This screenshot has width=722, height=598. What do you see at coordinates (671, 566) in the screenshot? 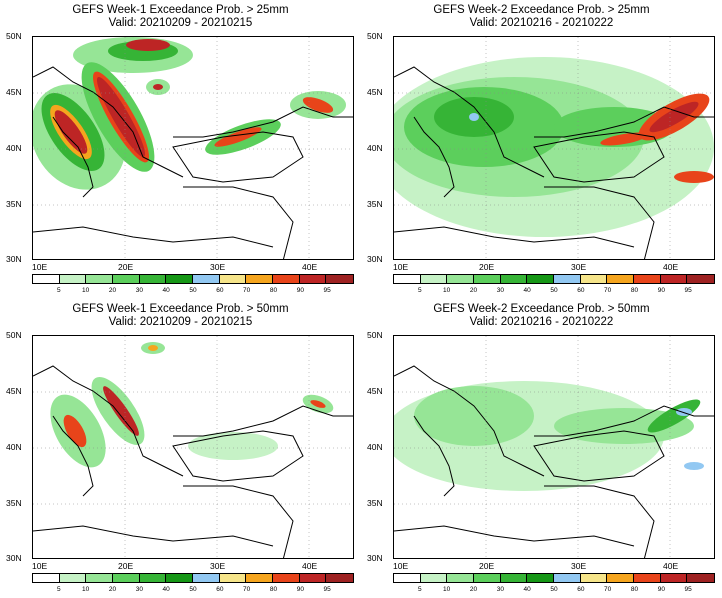
I see `lon-label: 40E` at bounding box center [671, 566].